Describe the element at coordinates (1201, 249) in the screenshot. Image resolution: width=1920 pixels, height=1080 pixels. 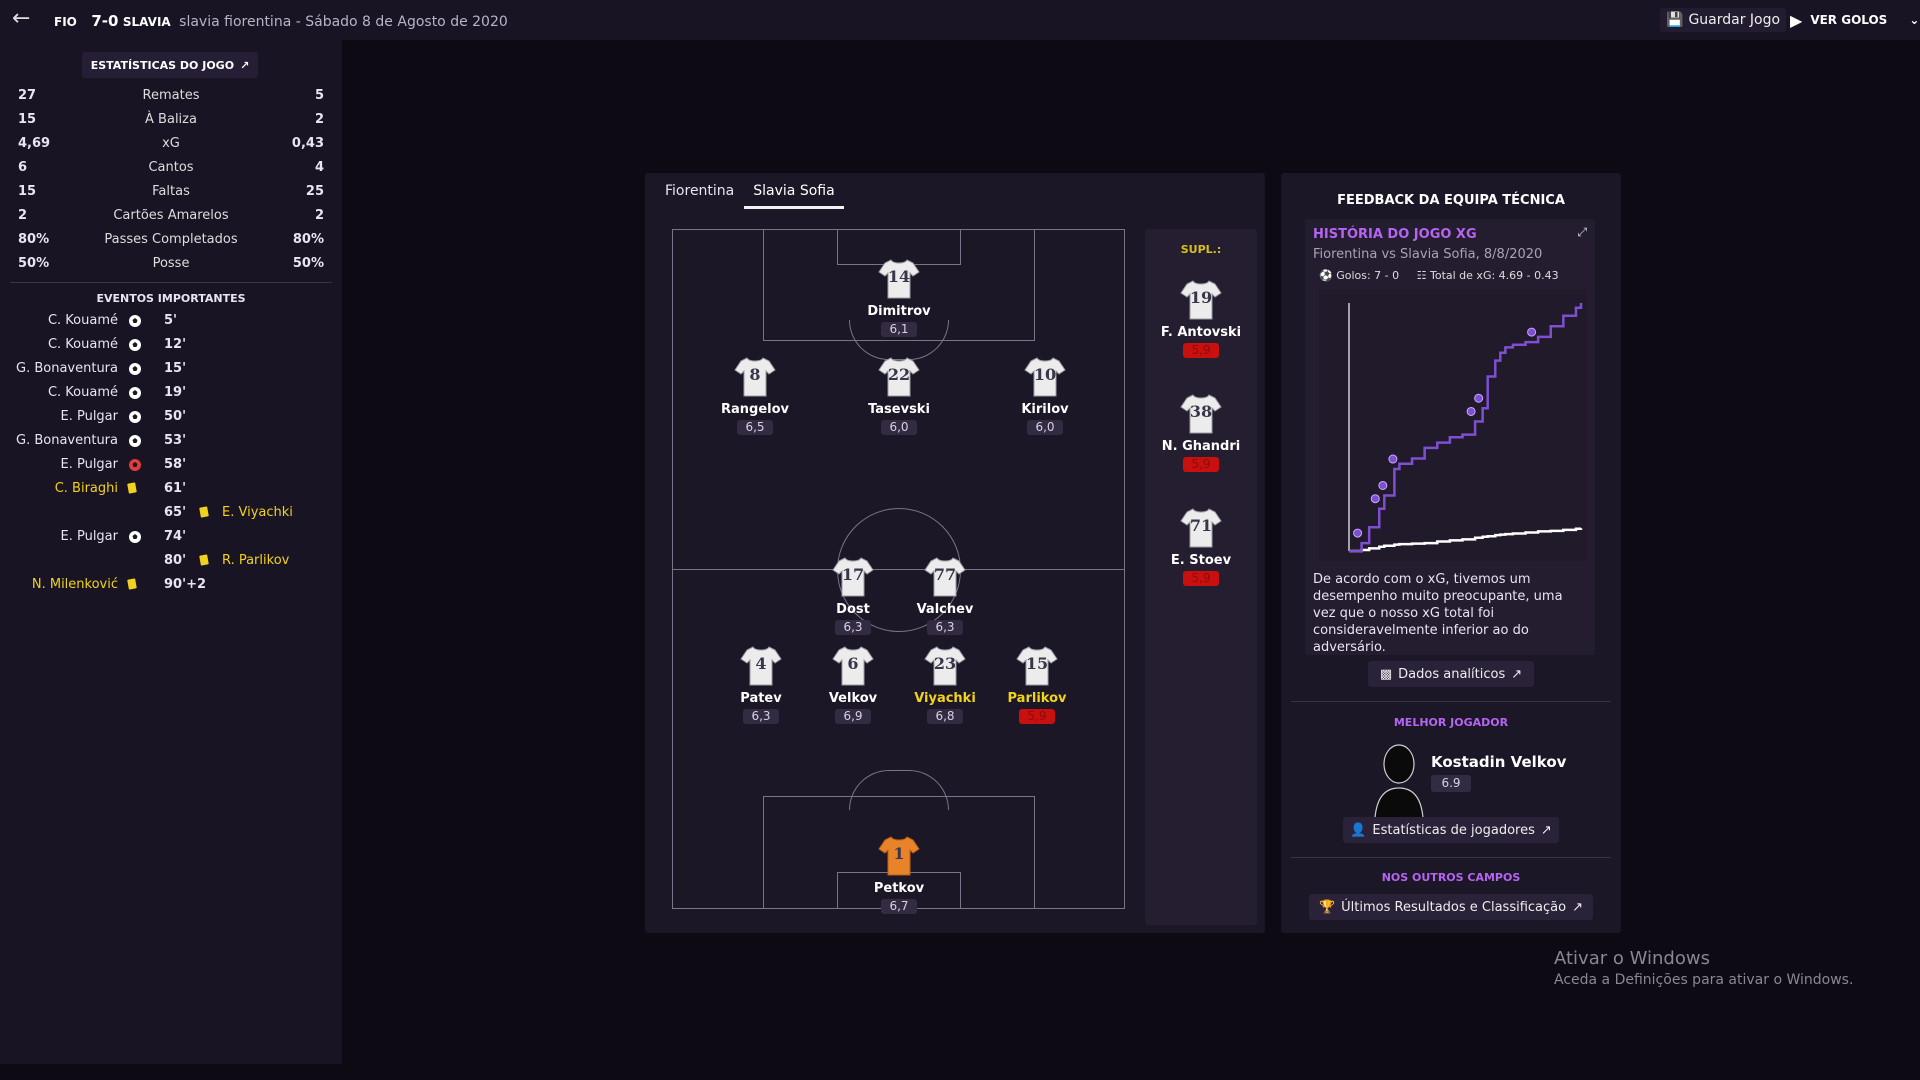
I see `substitutes-title: SUPL.:` at that location.